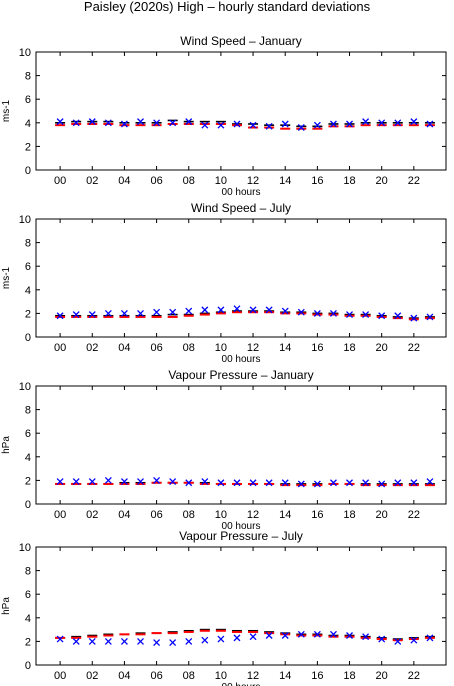 The image size is (454, 686). Describe the element at coordinates (241, 536) in the screenshot. I see `chart-title: Vapour Pressure – July` at that location.